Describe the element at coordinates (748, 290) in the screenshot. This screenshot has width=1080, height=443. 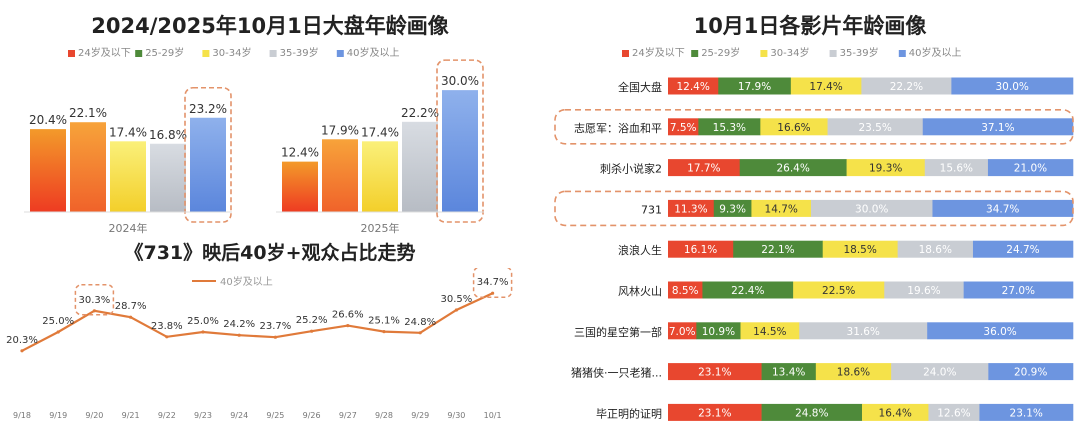
I see `film-segment-风林火山-25-29岁` at that location.